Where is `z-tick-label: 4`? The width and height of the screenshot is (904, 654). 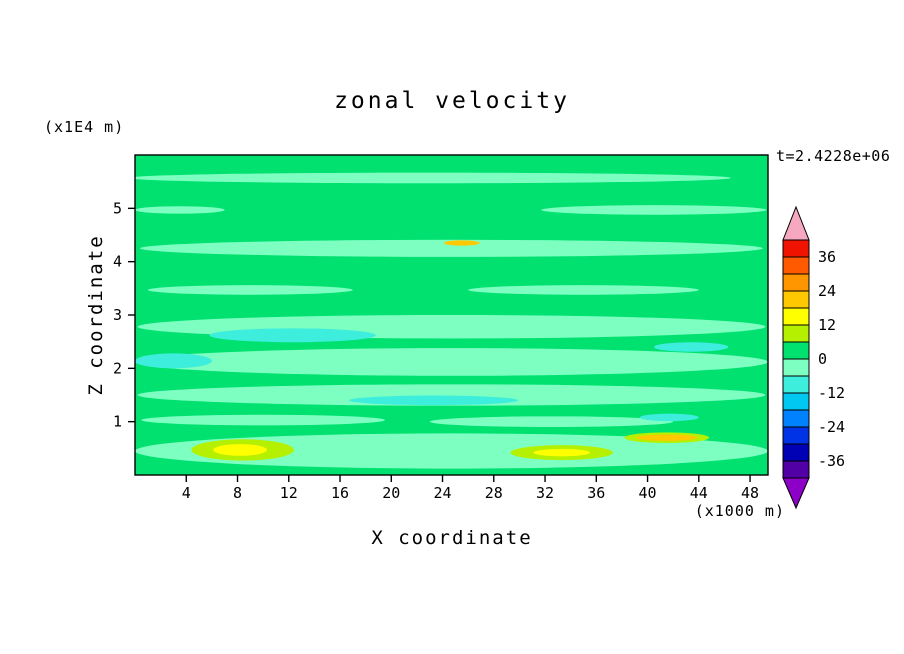 z-tick-label: 4 is located at coordinates (117, 262).